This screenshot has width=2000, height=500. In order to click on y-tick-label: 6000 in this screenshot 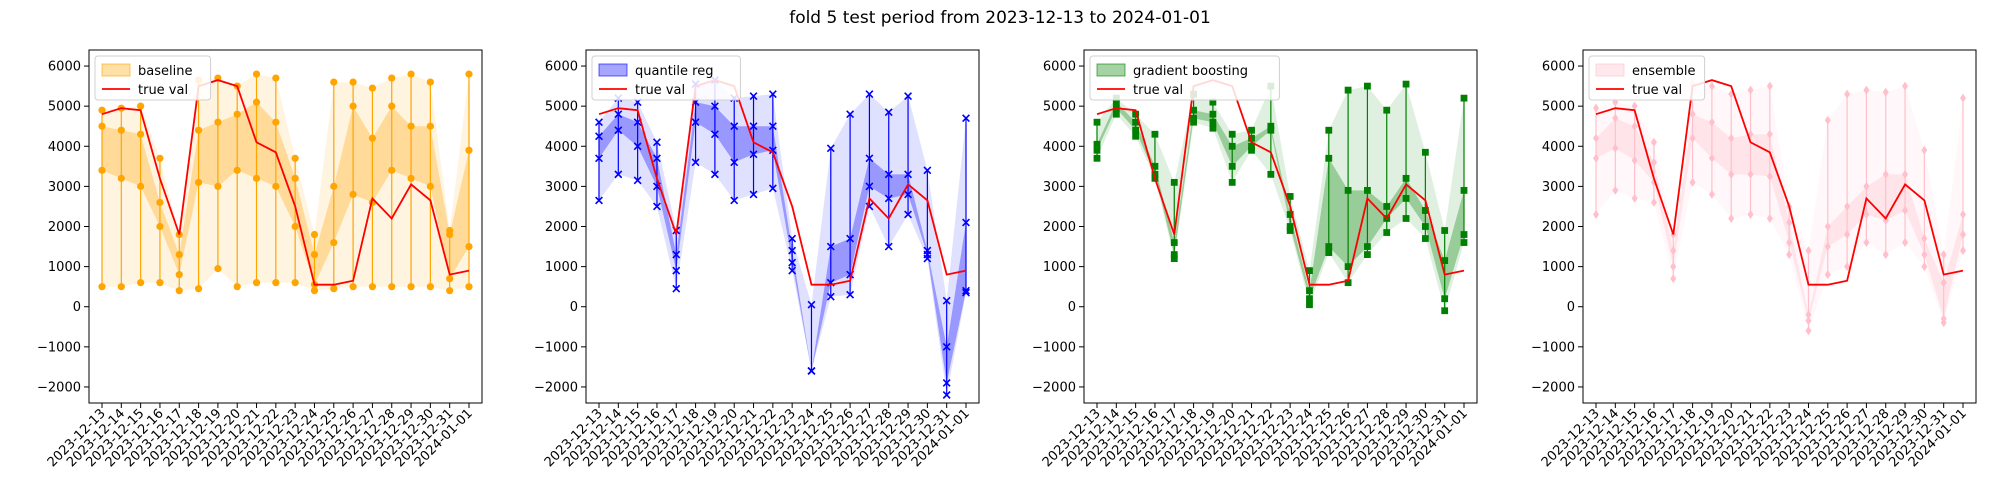, I will do `click(1558, 67)`.